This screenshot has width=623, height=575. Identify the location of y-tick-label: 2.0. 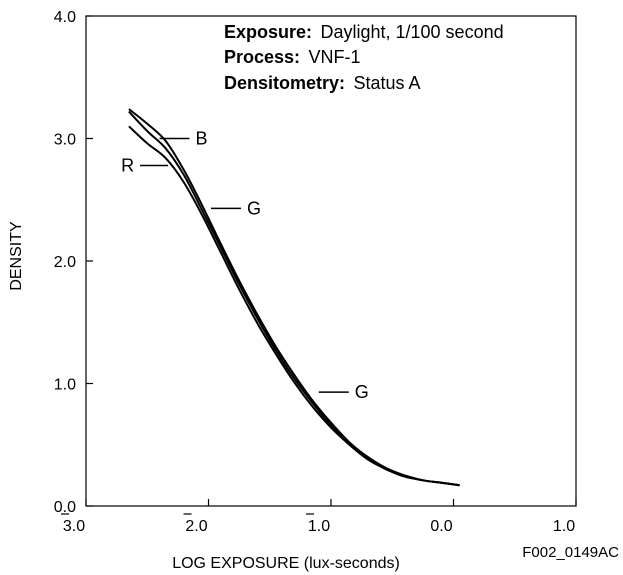
(65, 262).